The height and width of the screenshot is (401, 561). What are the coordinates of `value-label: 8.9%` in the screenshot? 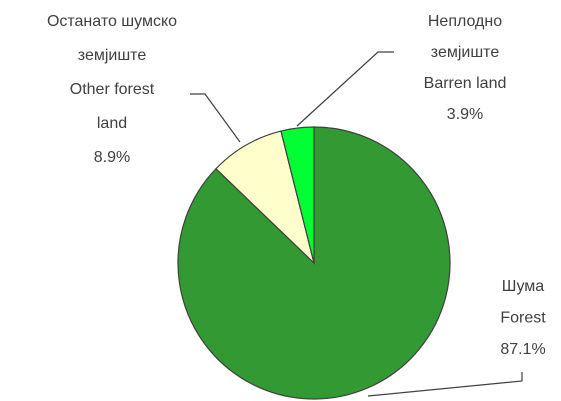 It's located at (112, 157).